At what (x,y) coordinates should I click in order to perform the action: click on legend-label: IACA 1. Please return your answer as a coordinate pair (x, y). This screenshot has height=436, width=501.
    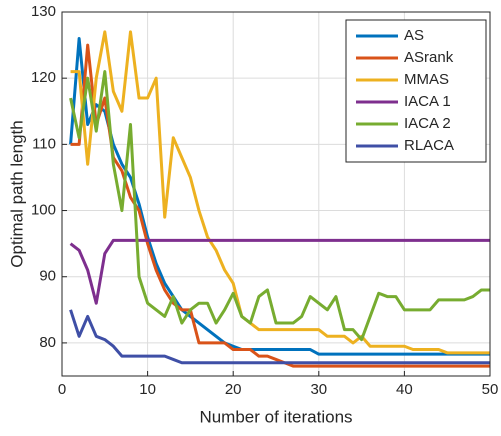
    Looking at the image, I should click on (427, 101).